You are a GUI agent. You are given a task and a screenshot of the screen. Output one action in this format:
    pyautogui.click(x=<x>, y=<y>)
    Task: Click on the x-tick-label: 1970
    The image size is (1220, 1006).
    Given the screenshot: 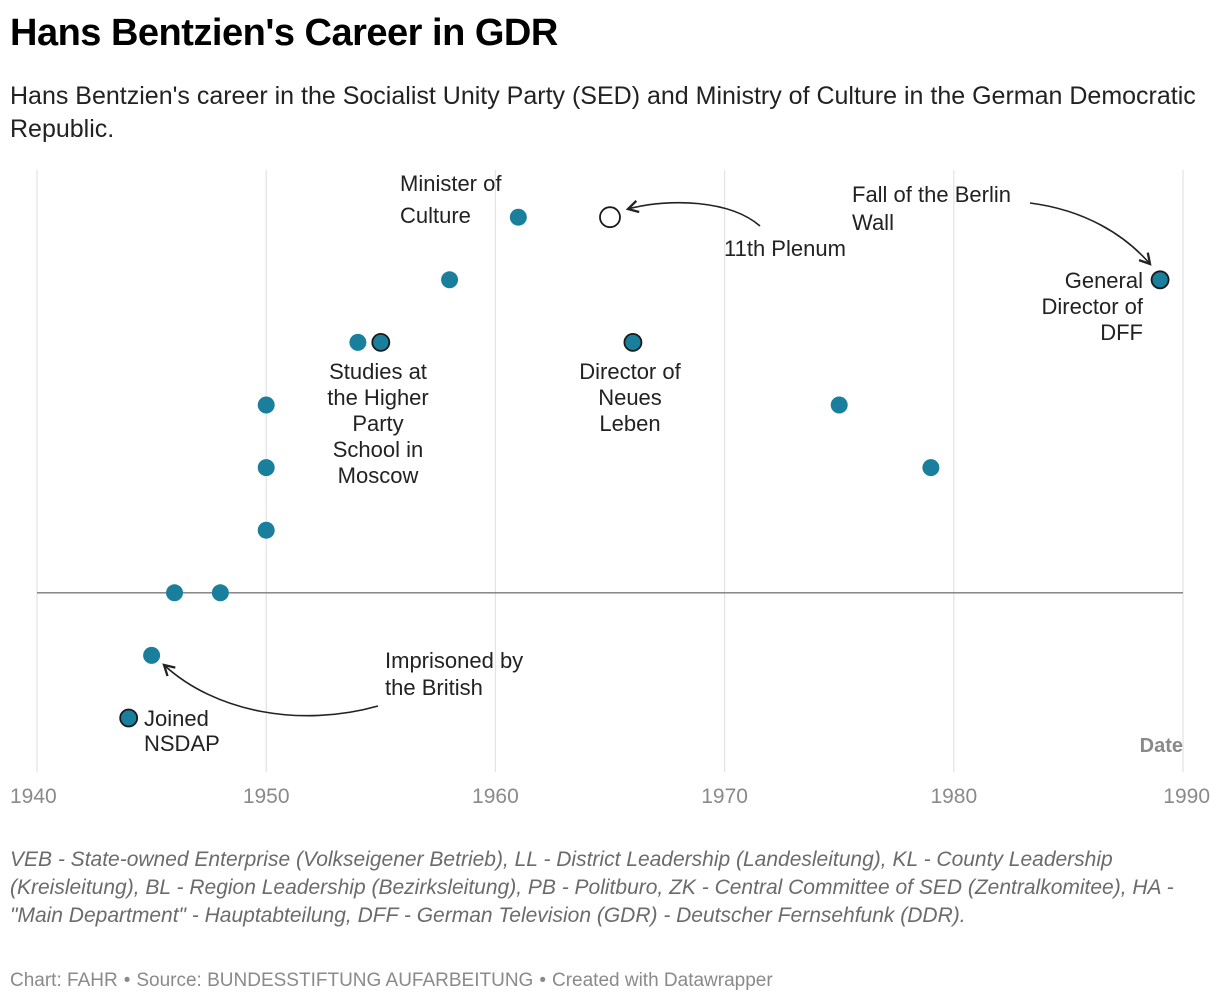 What is the action you would take?
    pyautogui.click(x=724, y=796)
    